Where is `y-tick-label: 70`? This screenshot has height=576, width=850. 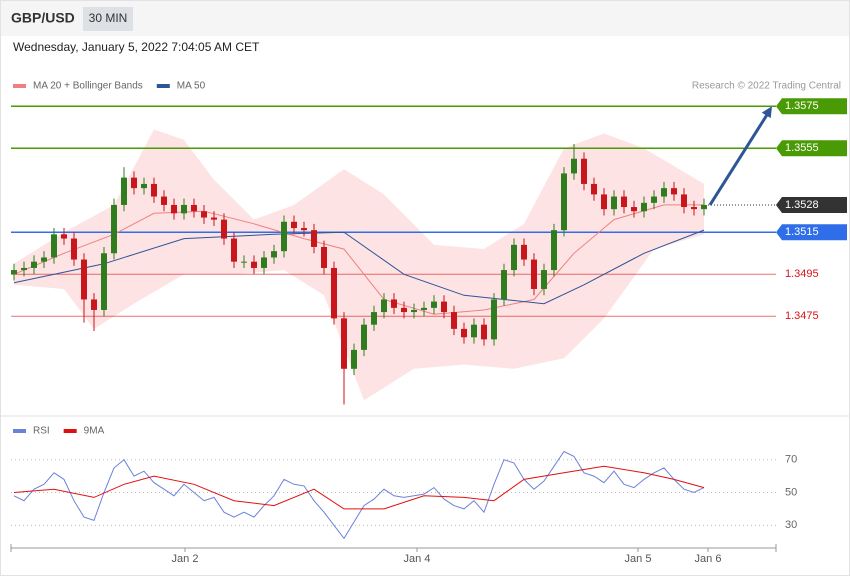
y-tick-label: 70 is located at coordinates (791, 460).